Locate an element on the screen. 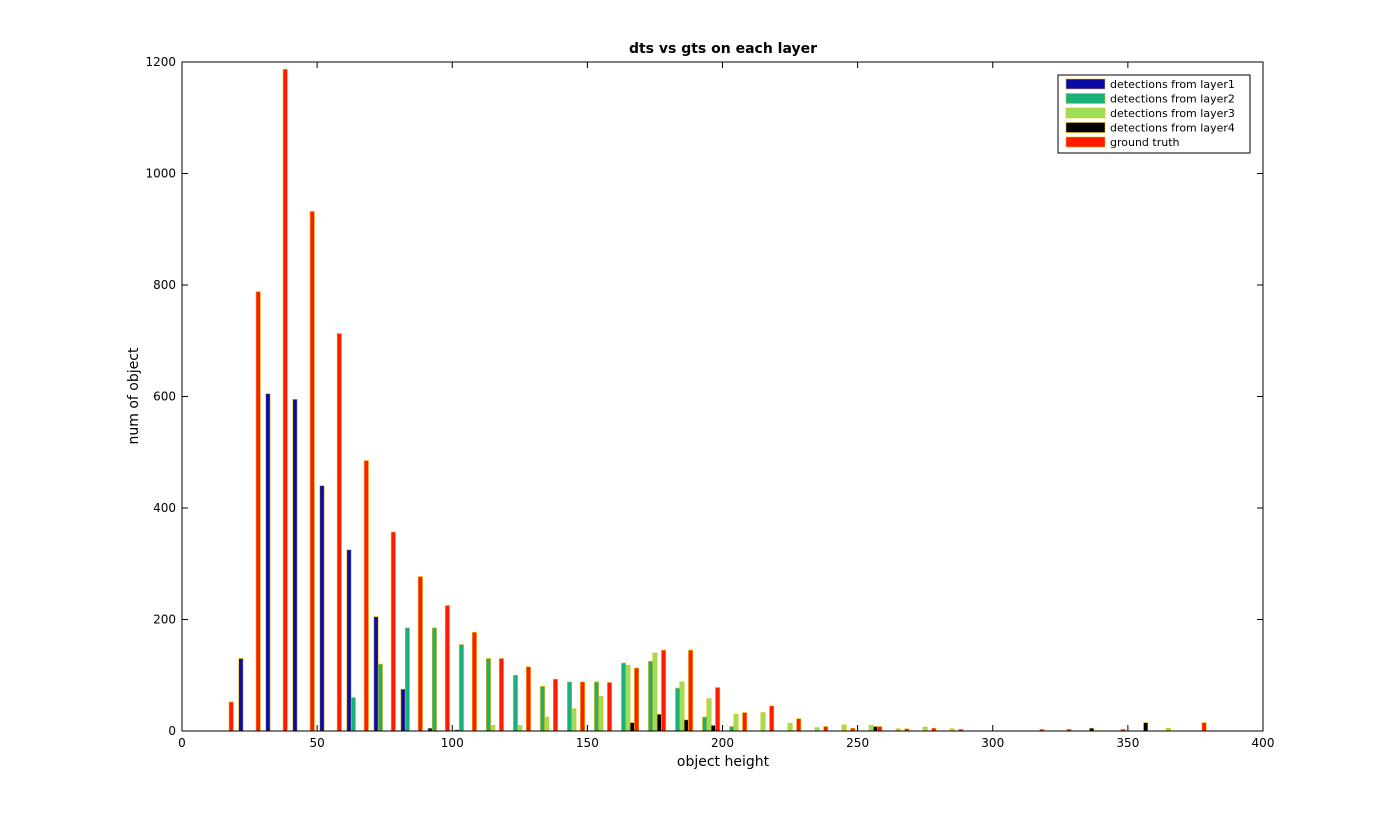  x-axis-label: object height is located at coordinates (723, 762).